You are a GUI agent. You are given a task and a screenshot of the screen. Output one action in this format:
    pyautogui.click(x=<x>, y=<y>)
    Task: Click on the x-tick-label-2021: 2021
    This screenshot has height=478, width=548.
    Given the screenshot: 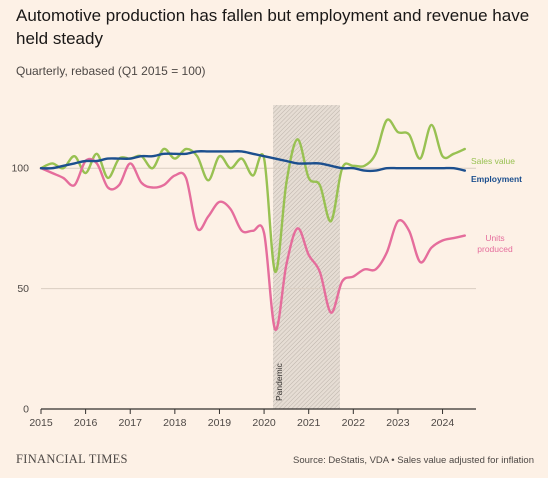 What is the action you would take?
    pyautogui.click(x=309, y=423)
    